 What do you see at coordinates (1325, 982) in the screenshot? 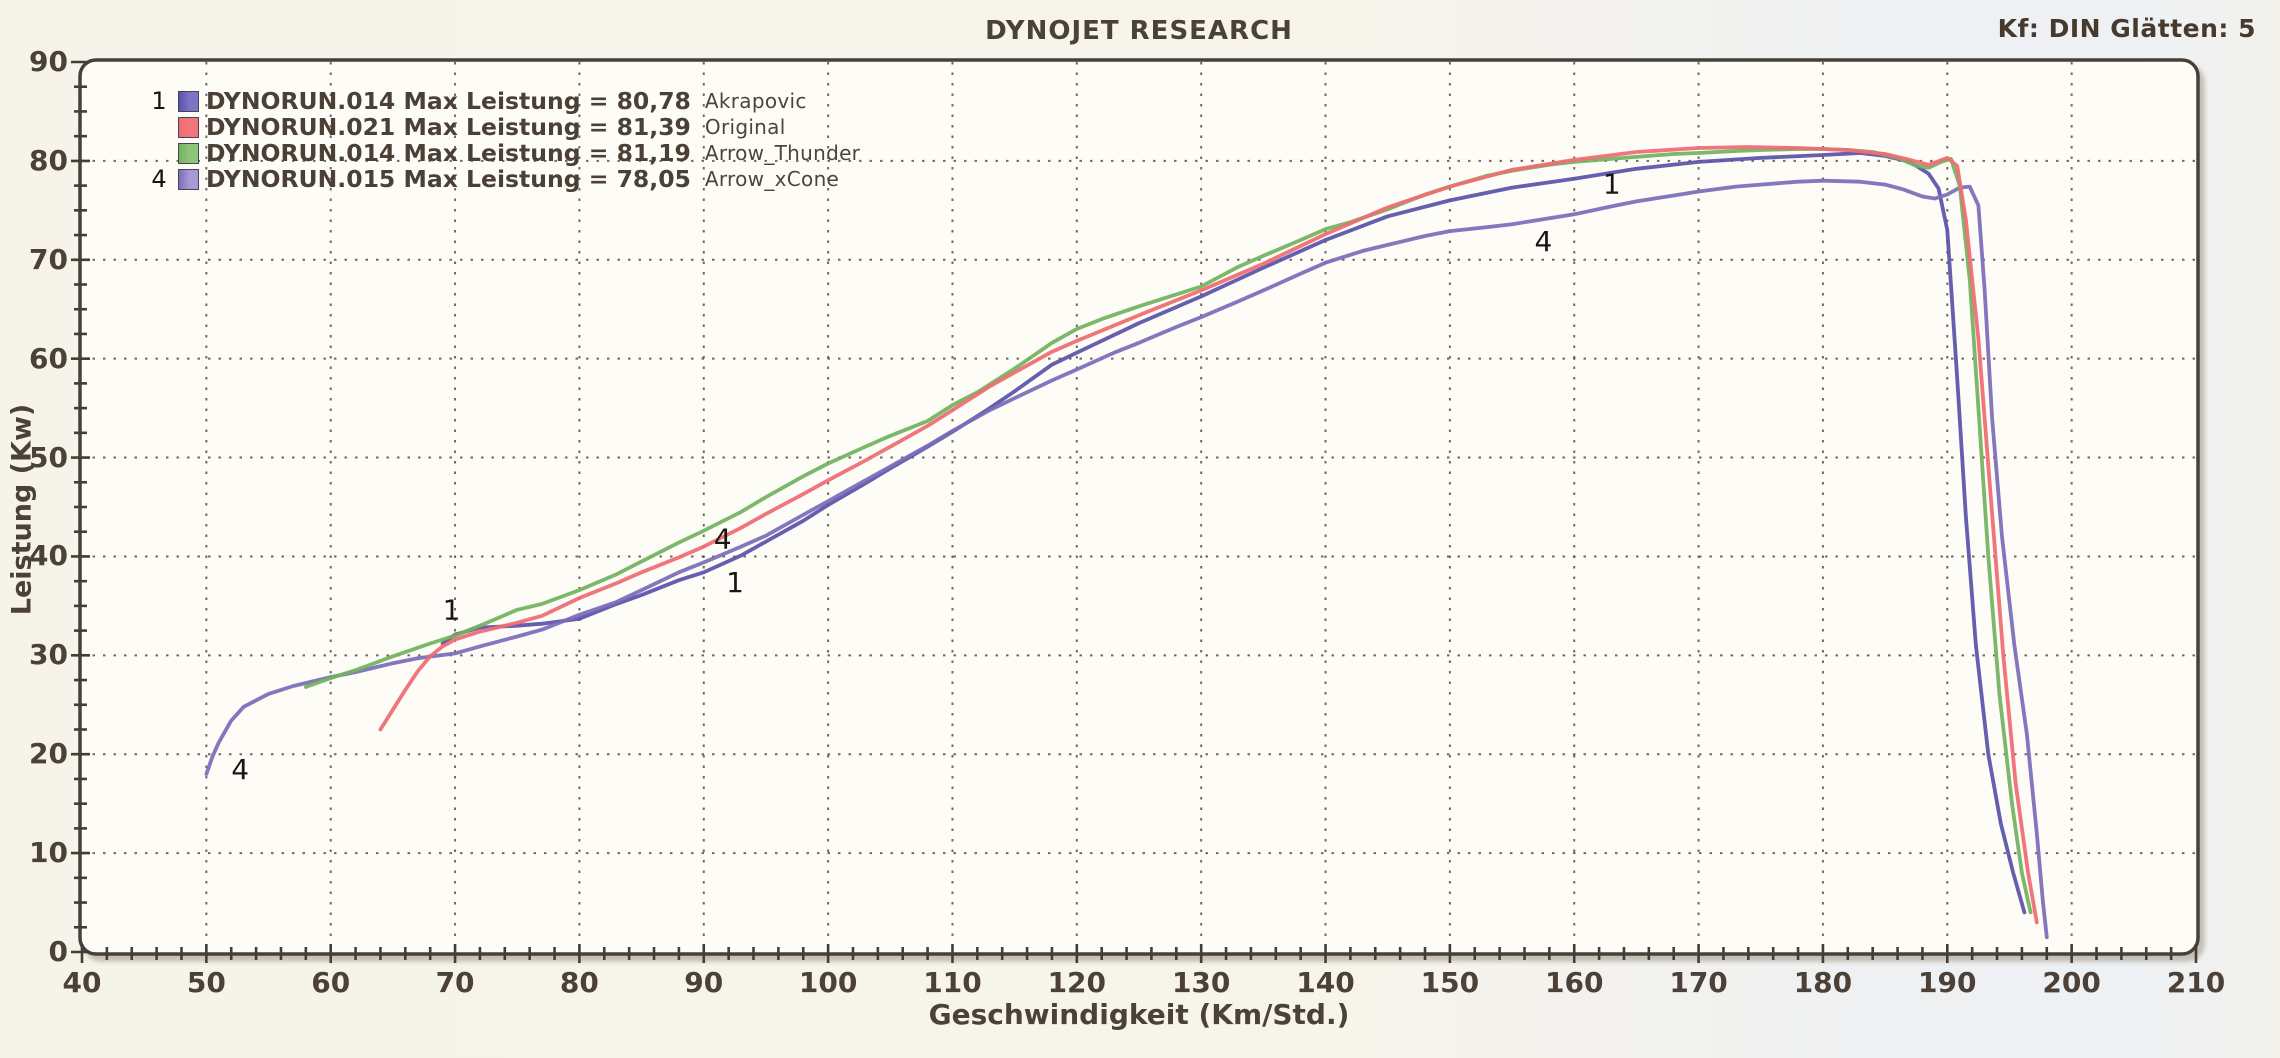
I see `x-tick-label: 140` at bounding box center [1325, 982].